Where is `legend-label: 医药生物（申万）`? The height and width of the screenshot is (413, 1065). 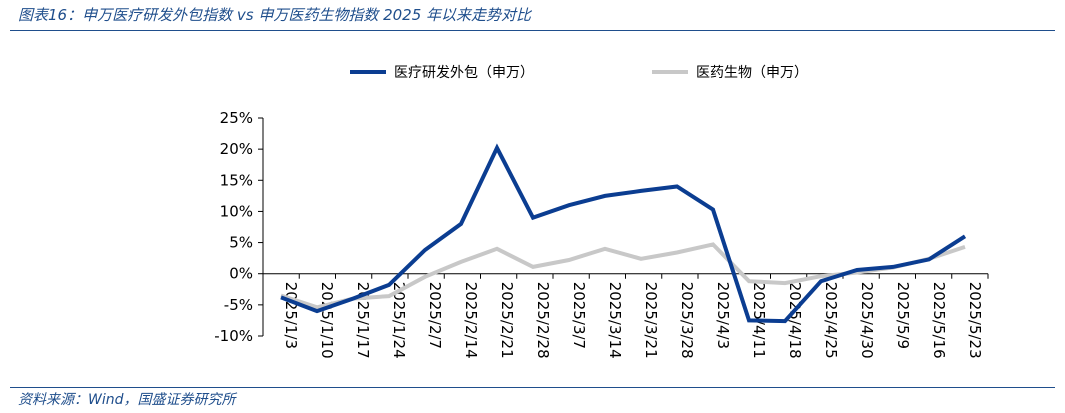
legend-label: 医药生物（申万） is located at coordinates (752, 73).